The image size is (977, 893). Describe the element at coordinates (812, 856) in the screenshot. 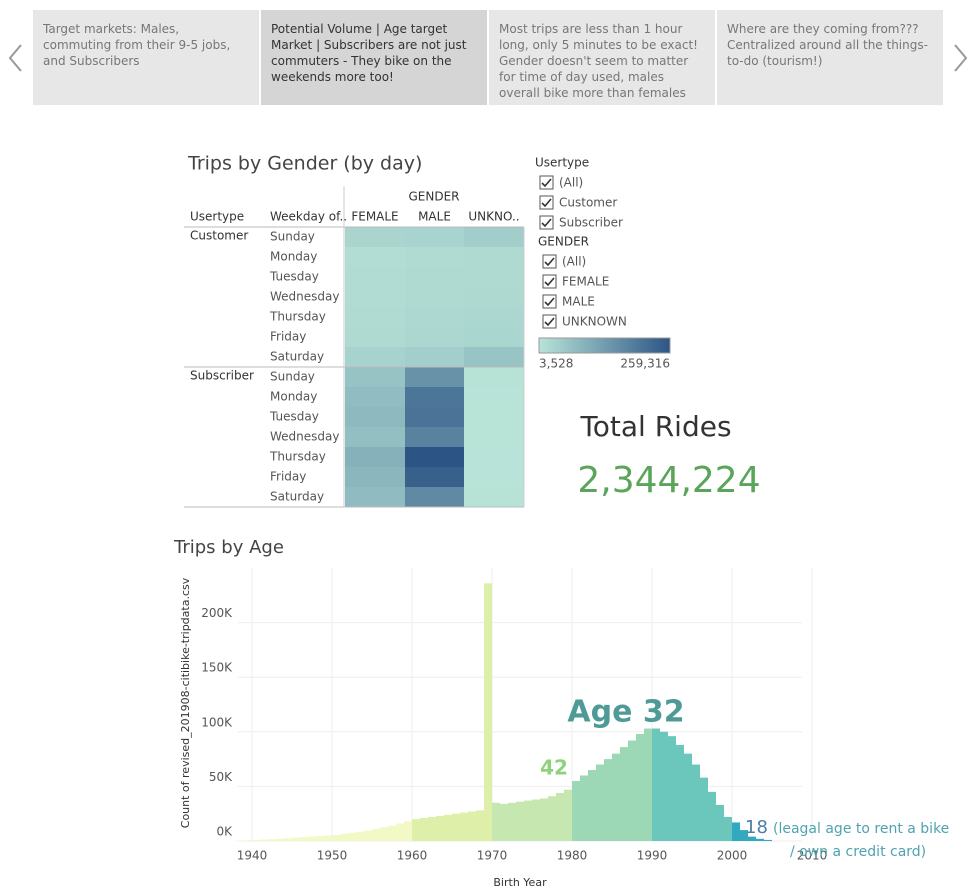

I see `x-tick-label: 2010` at that location.